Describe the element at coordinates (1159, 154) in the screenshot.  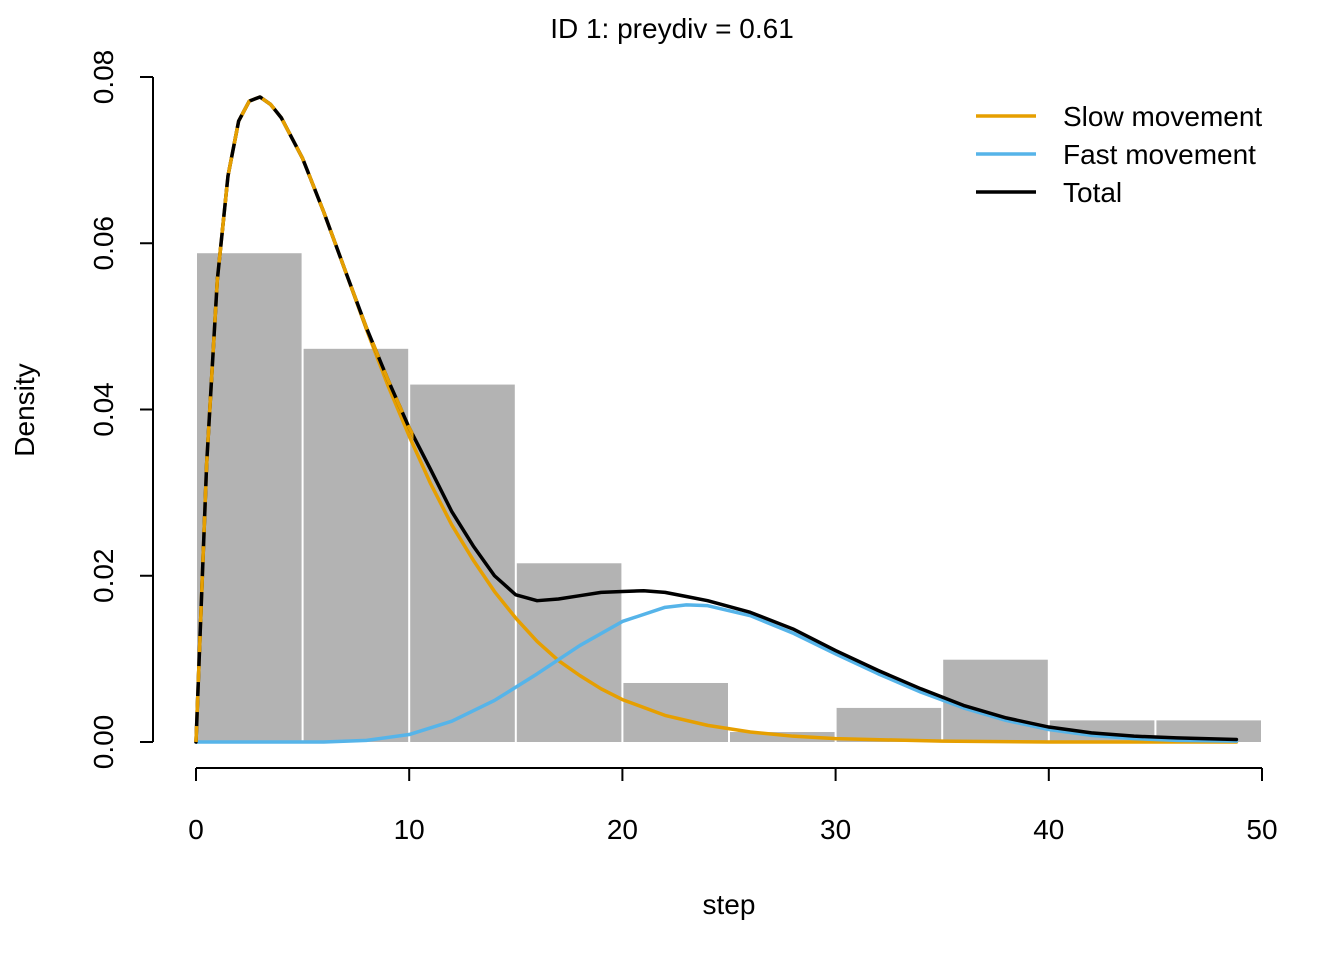
I see `legend-label: Fast movement` at that location.